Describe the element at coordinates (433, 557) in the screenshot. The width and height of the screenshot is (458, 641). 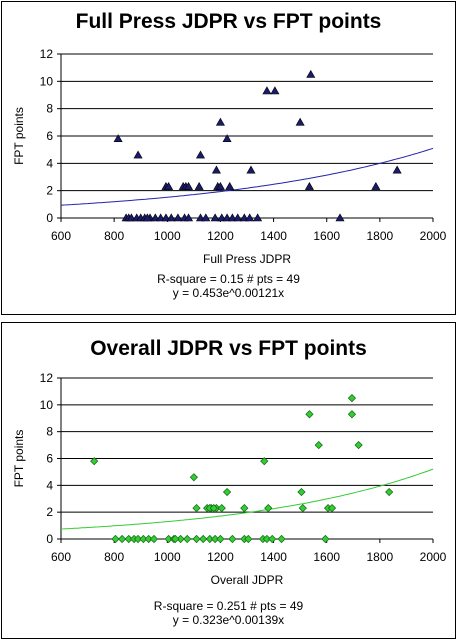
I see `x-tick-label: 2000` at that location.